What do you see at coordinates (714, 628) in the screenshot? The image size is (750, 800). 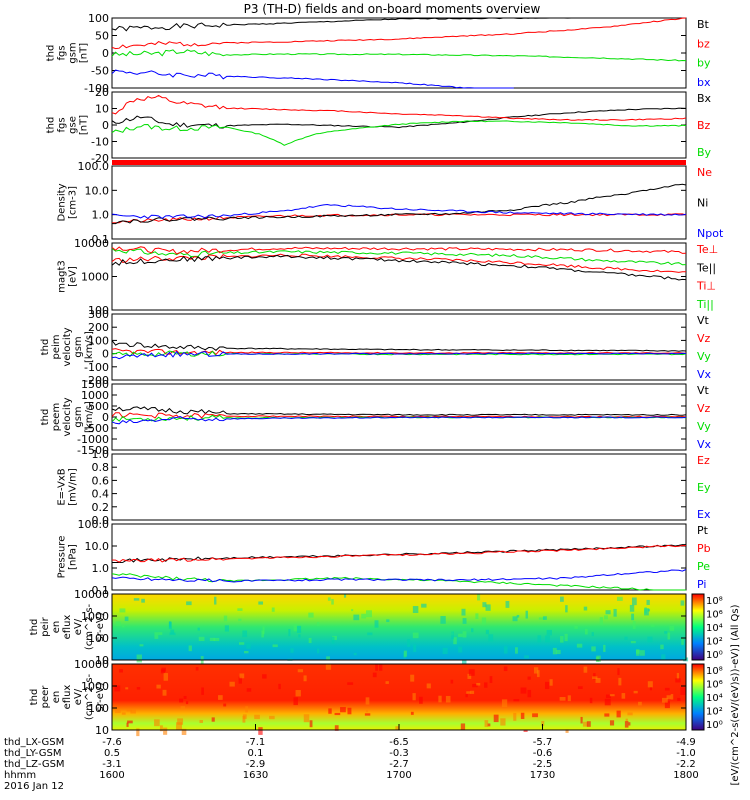 I see `colorbar-tick-label: 10⁴` at bounding box center [714, 628].